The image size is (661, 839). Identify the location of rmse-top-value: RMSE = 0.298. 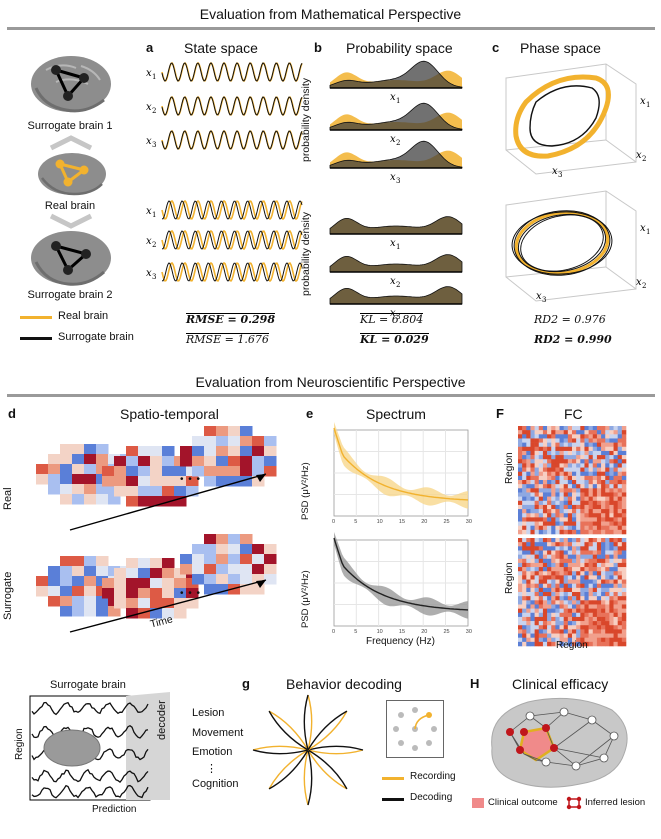
(230, 319).